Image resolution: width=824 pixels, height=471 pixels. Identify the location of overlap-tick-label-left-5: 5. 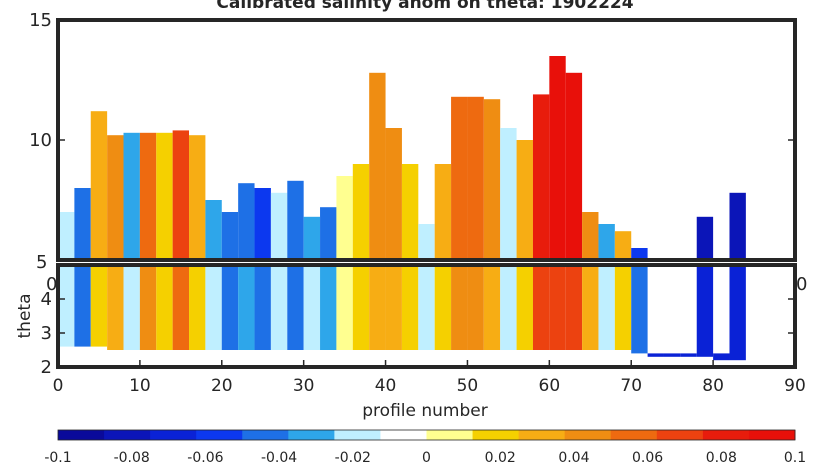
(41, 262).